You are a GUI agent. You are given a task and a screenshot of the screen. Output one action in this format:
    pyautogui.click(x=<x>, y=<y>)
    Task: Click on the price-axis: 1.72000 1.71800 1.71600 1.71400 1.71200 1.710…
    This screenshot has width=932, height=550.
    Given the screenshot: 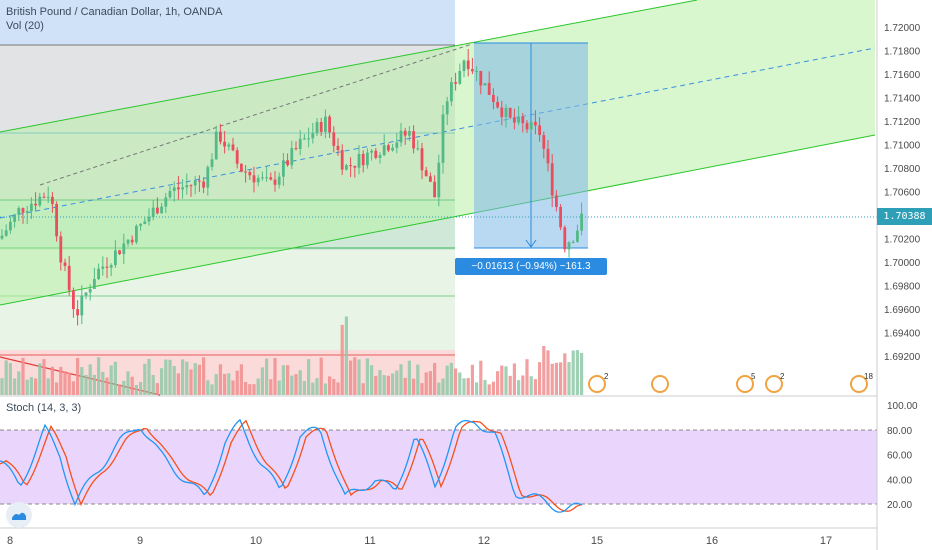 What is the action you would take?
    pyautogui.click(x=902, y=193)
    